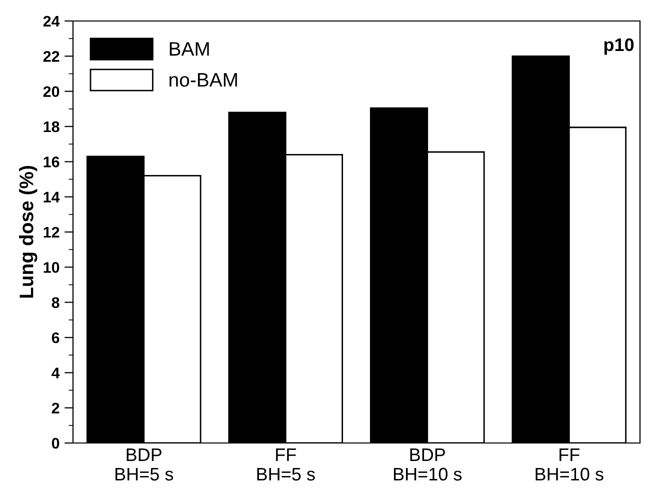  Describe the element at coordinates (52, 232) in the screenshot. I see `y-tick-label: 12` at that location.